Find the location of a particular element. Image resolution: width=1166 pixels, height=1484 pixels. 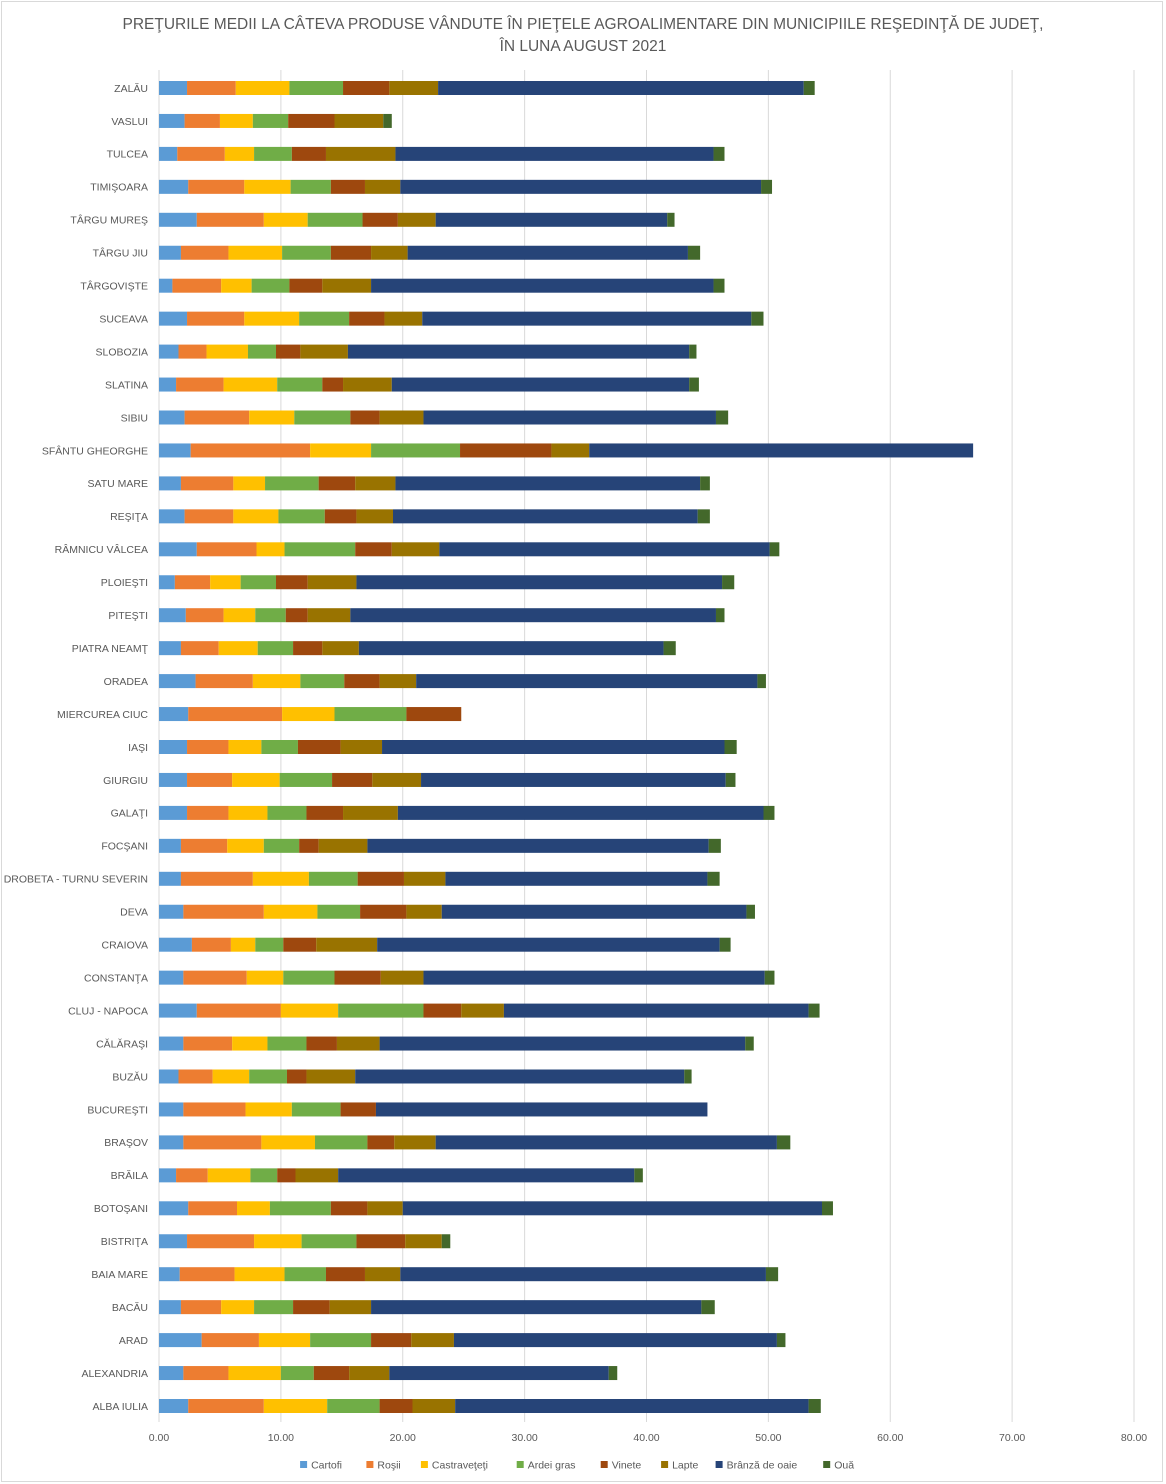

bar-vinete-bacau is located at coordinates (311, 1307).